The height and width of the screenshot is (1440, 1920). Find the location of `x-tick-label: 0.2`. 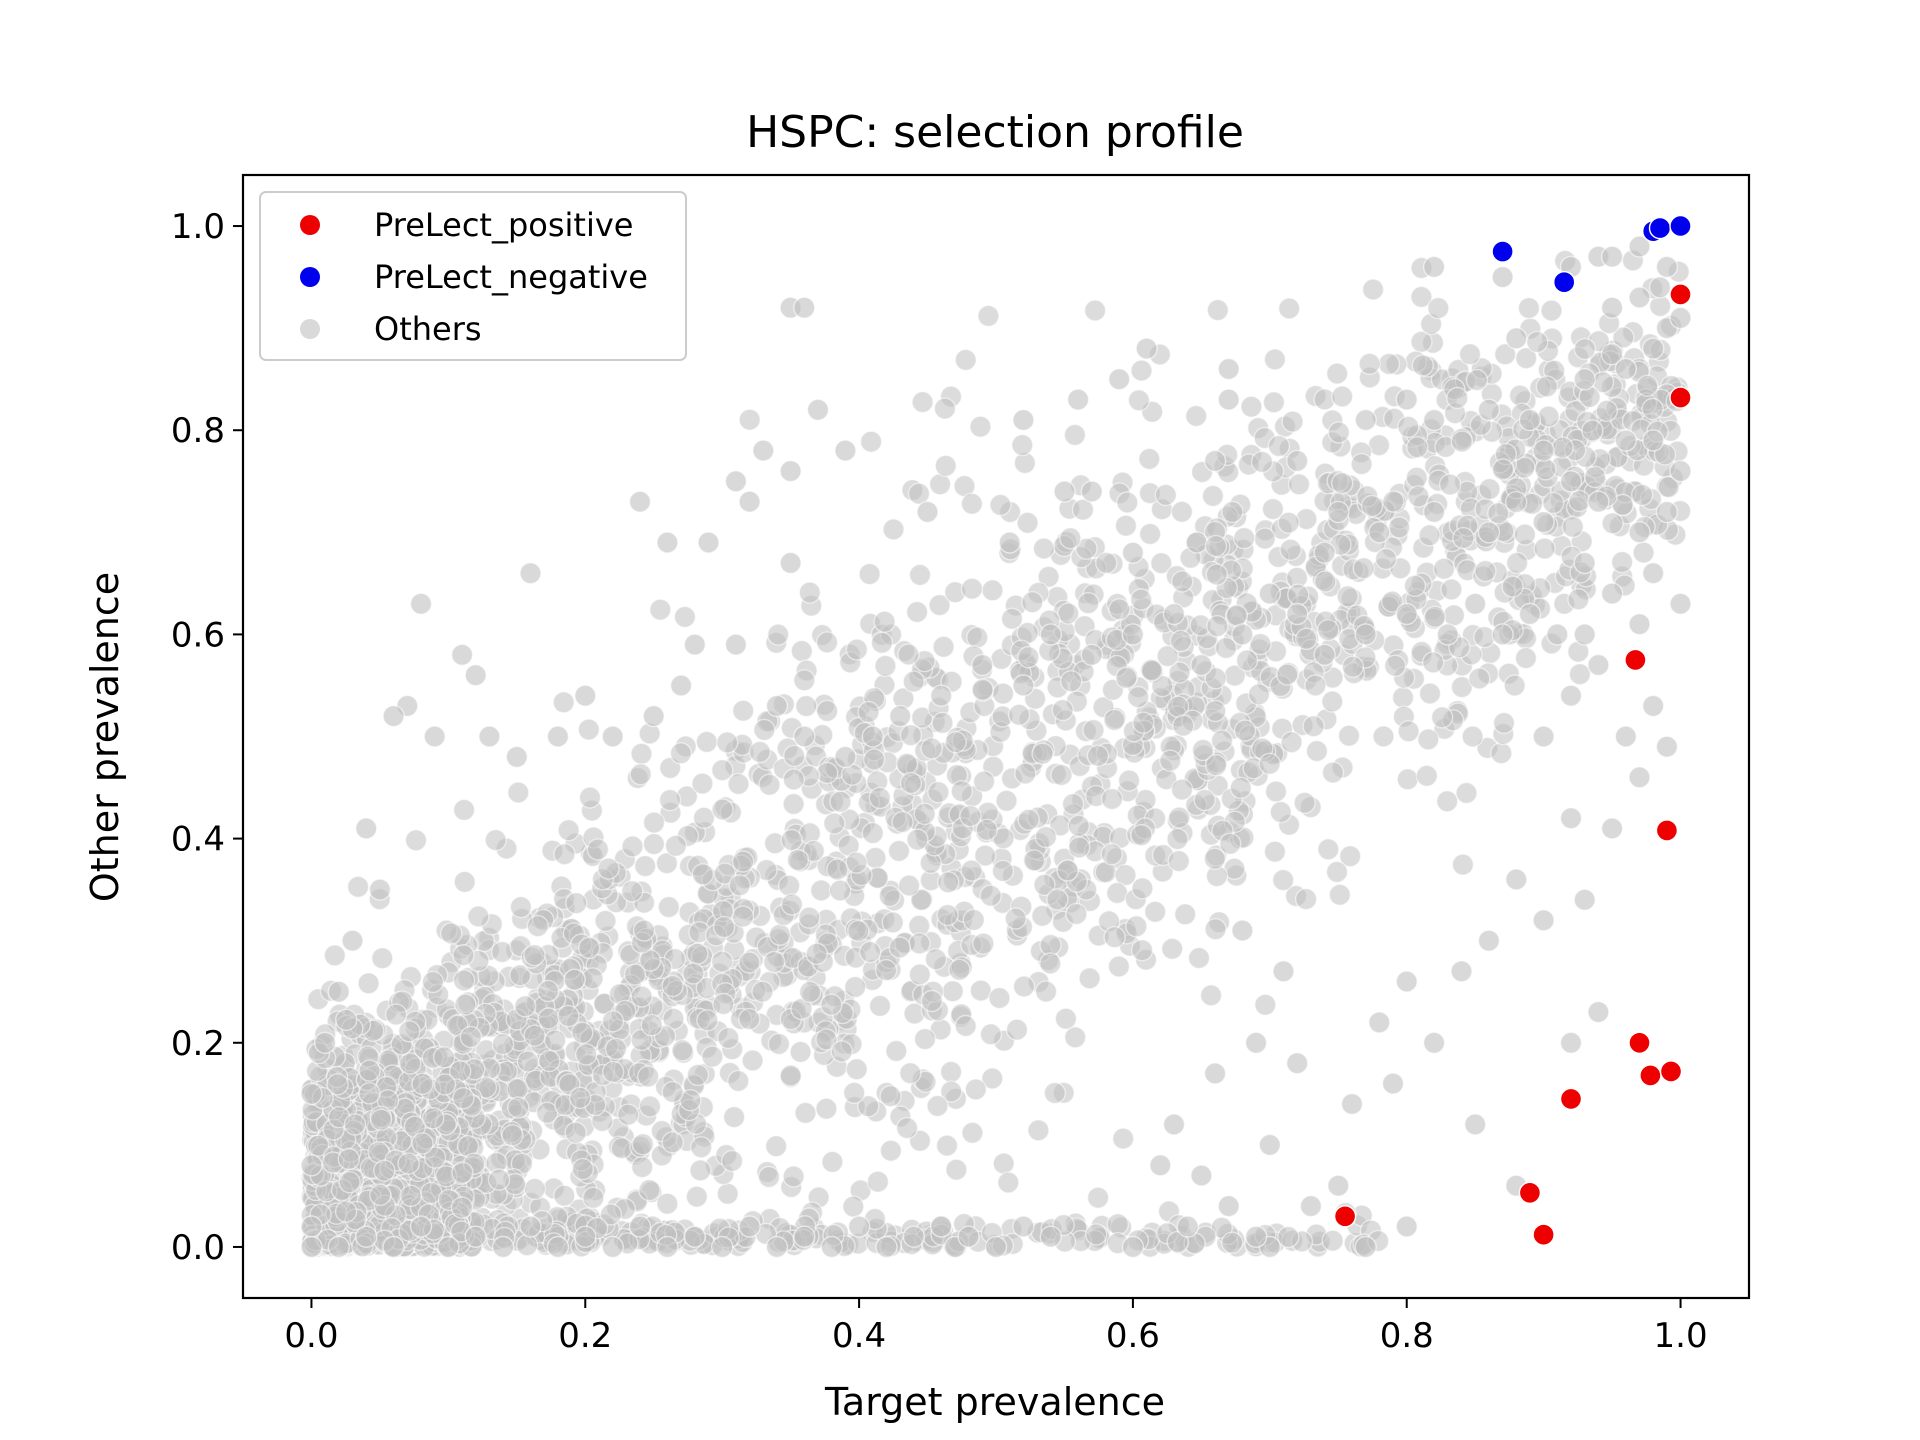

x-tick-label: 0.2 is located at coordinates (585, 1336).